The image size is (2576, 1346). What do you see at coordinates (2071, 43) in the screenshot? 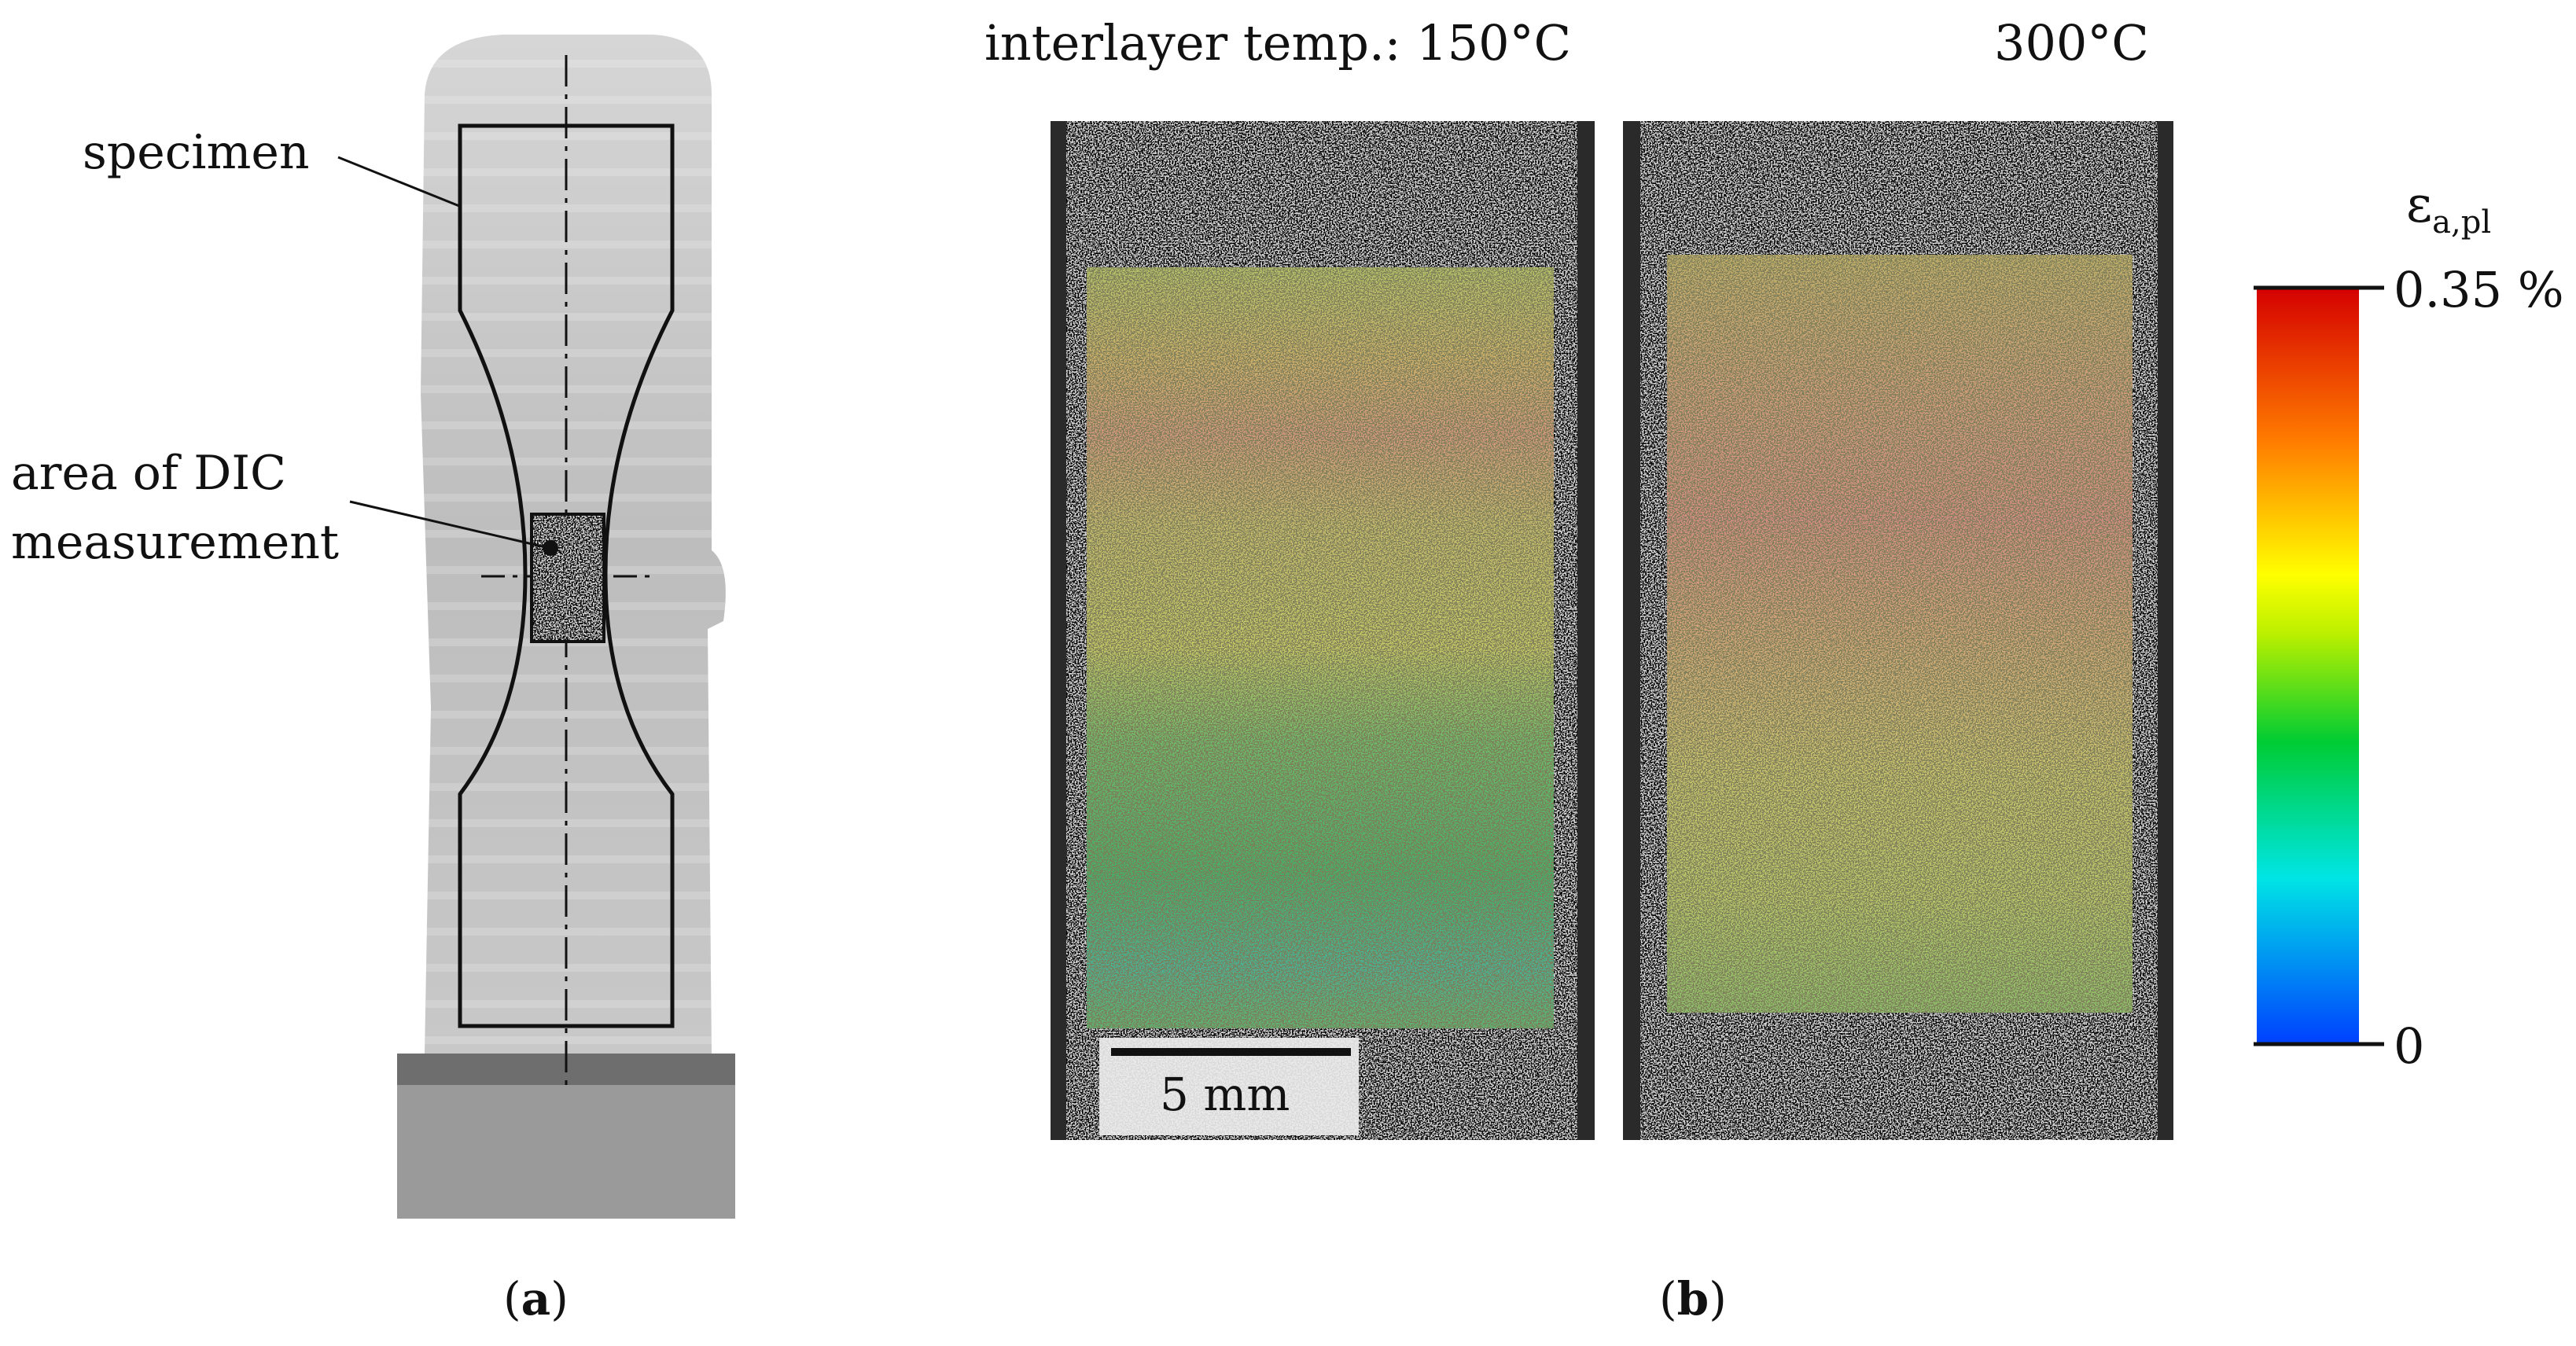
I see `title-interlayer-300: 300°C` at bounding box center [2071, 43].